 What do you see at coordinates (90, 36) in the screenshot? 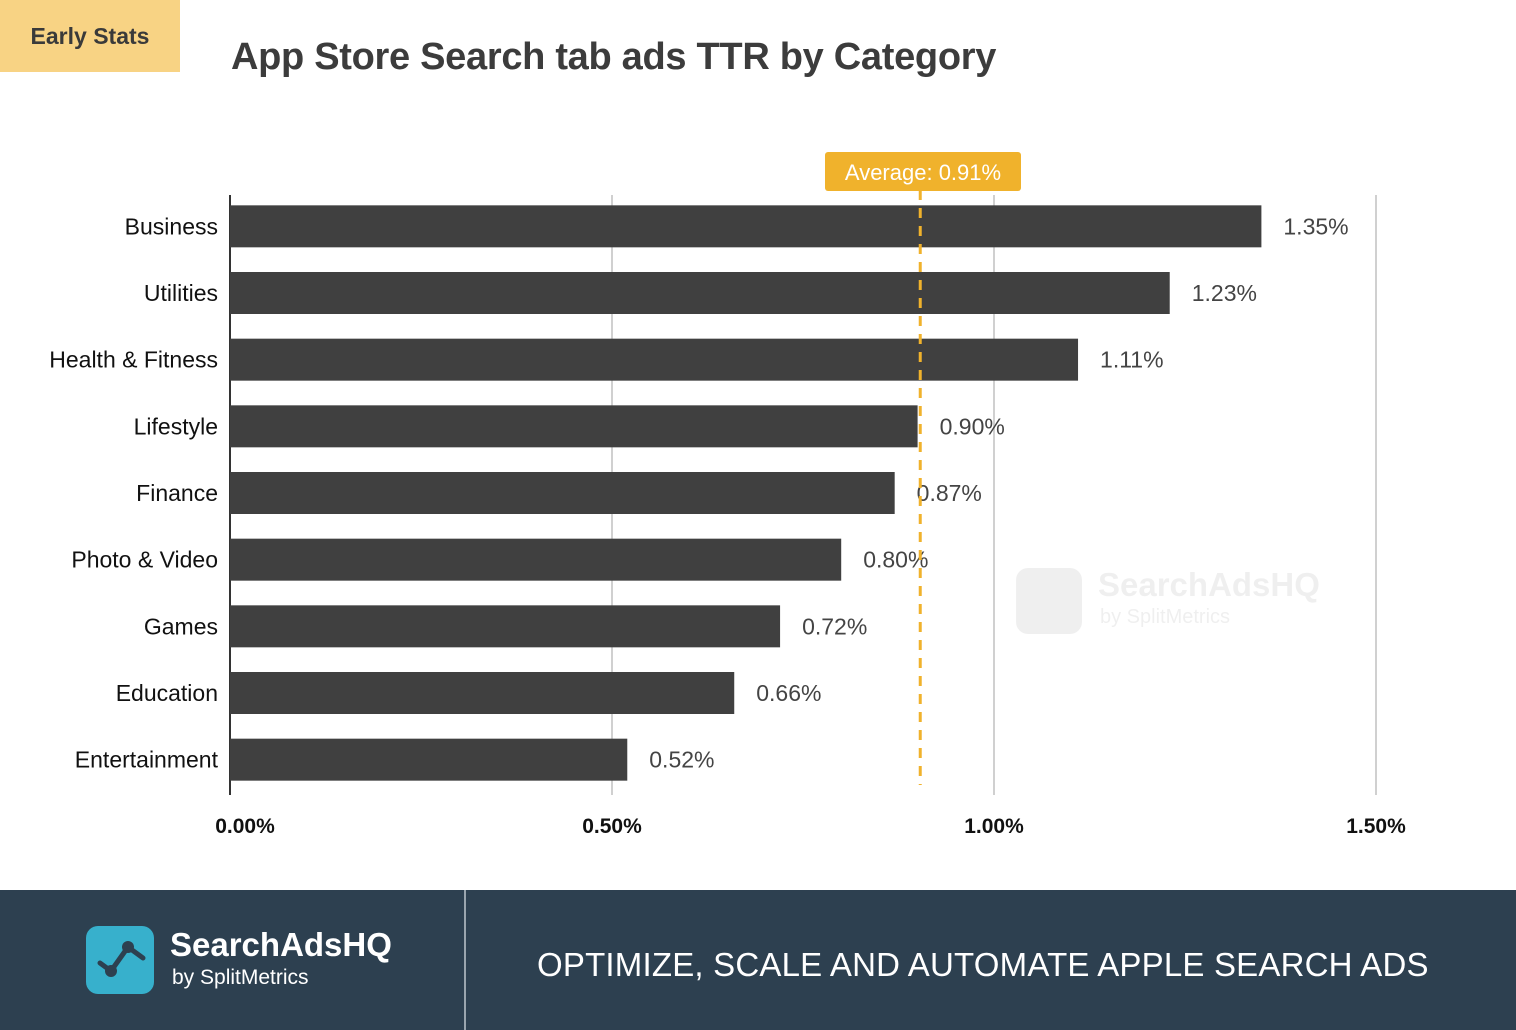
I see `early-stats-badge: Early Stats` at bounding box center [90, 36].